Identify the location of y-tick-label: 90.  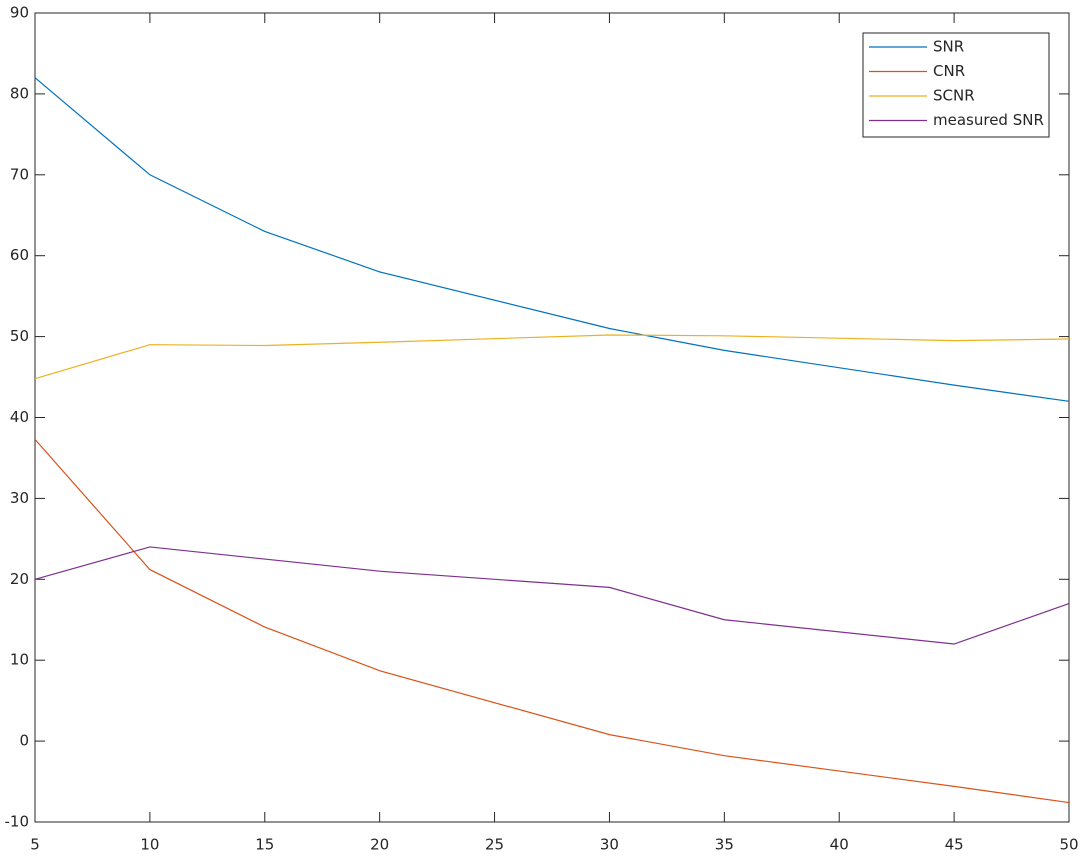
(19, 13).